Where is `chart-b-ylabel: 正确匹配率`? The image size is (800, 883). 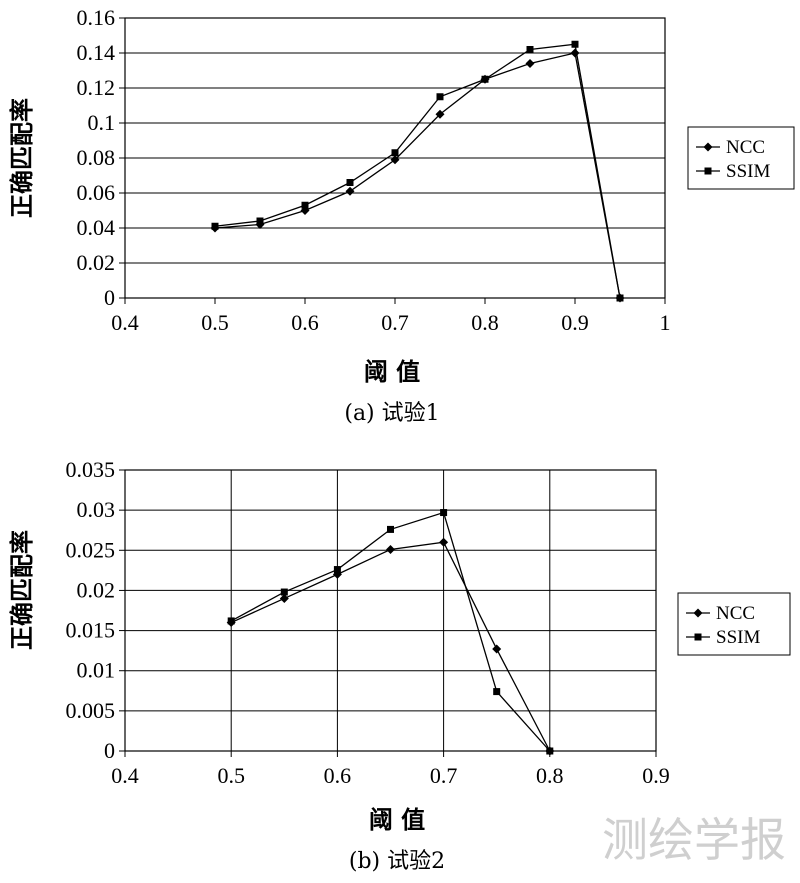 chart-b-ylabel: 正确匹配率 is located at coordinates (21, 590).